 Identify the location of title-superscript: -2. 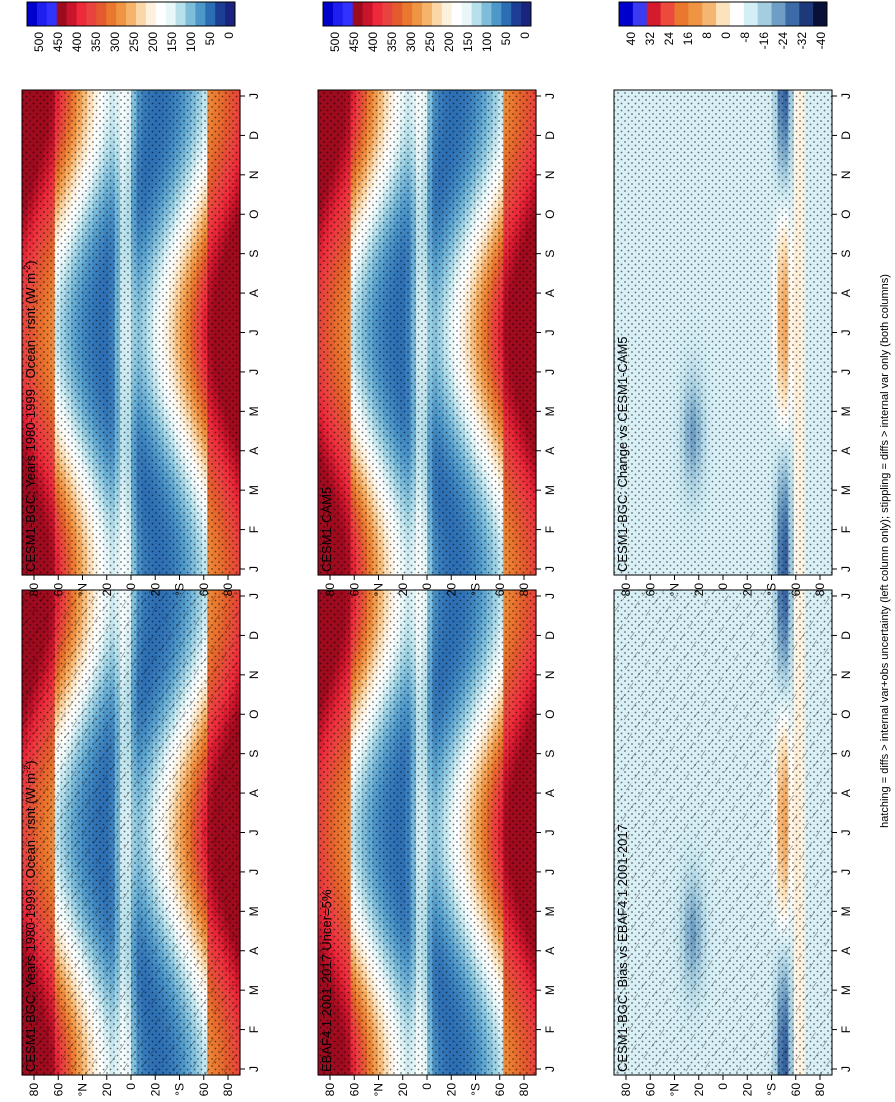
(27, 769).